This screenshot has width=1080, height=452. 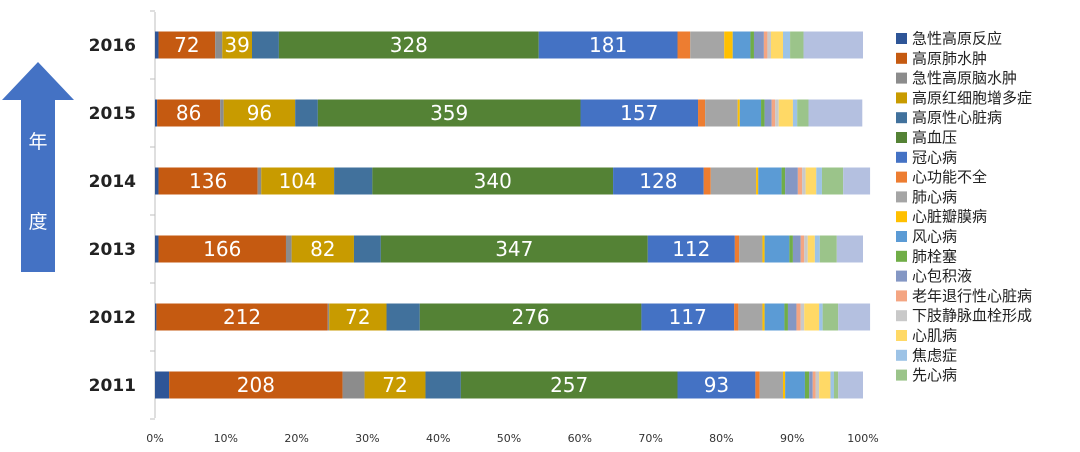 What do you see at coordinates (862, 438) in the screenshot?
I see `x-tick-label: 100%` at bounding box center [862, 438].